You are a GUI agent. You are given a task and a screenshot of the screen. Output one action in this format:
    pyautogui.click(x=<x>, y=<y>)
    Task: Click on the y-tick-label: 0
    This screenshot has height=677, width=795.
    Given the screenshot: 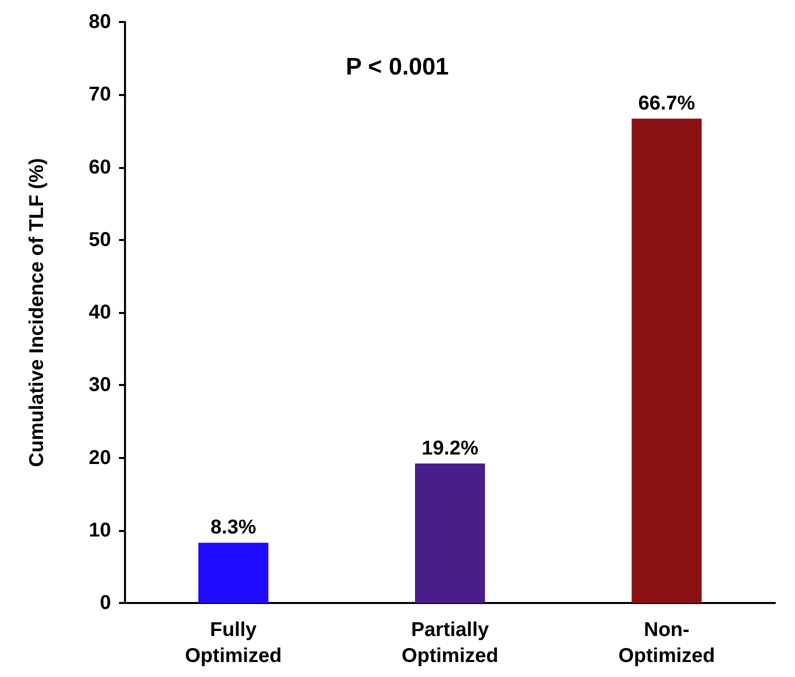 What is the action you would take?
    pyautogui.click(x=105, y=603)
    